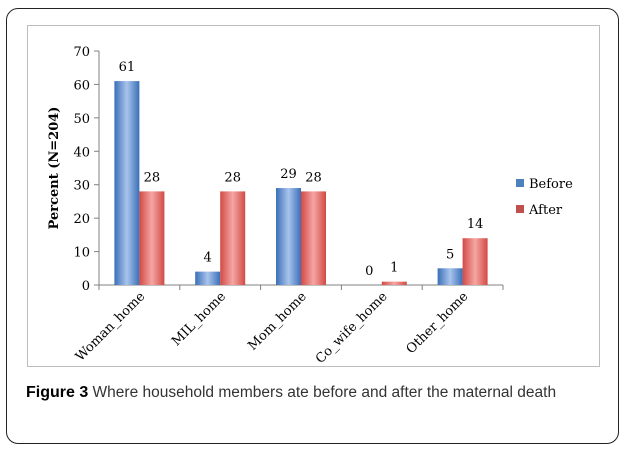 This screenshot has height=452, width=627. What do you see at coordinates (81, 119) in the screenshot?
I see `y-tick-label: 50` at bounding box center [81, 119].